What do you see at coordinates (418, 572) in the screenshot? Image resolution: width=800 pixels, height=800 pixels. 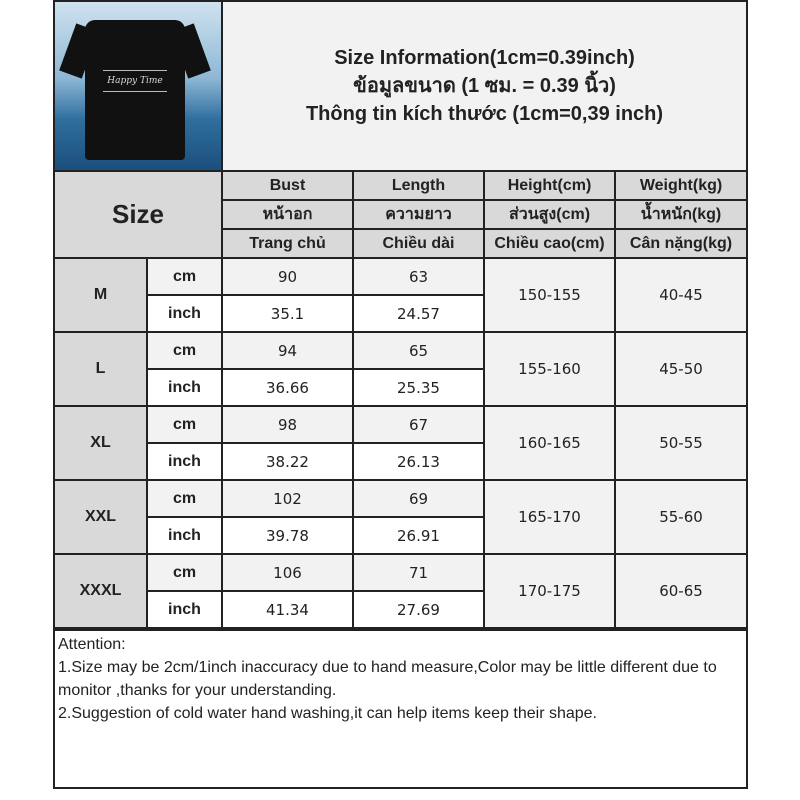 I see `length-cm: 71` at bounding box center [418, 572].